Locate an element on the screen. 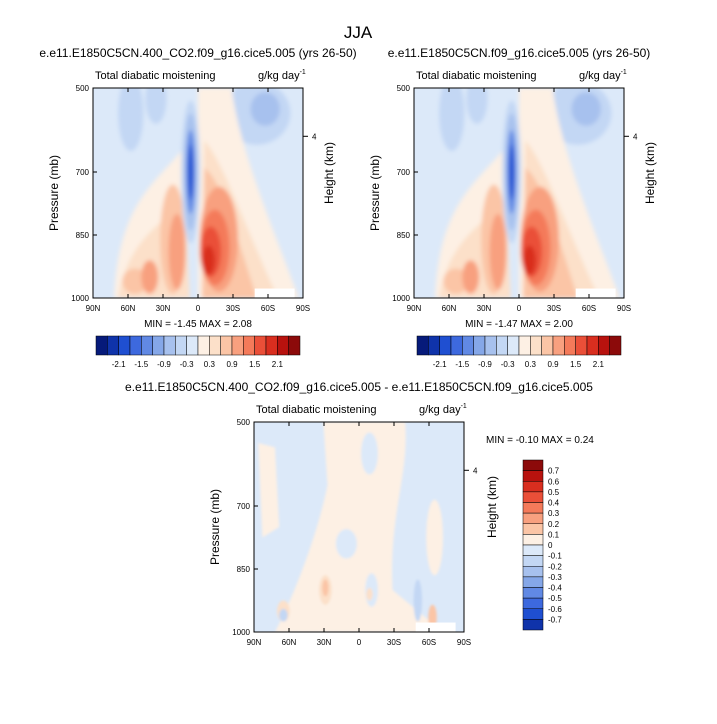 The width and height of the screenshot is (717, 724). colorbar-label: 0.1 is located at coordinates (554, 534).